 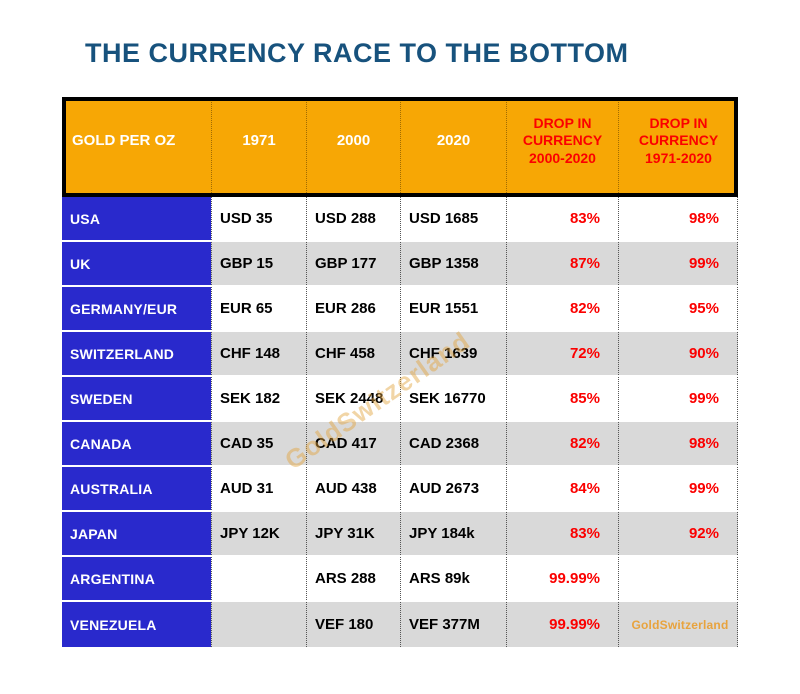 I want to click on country-cell: UK, so click(x=136, y=263).